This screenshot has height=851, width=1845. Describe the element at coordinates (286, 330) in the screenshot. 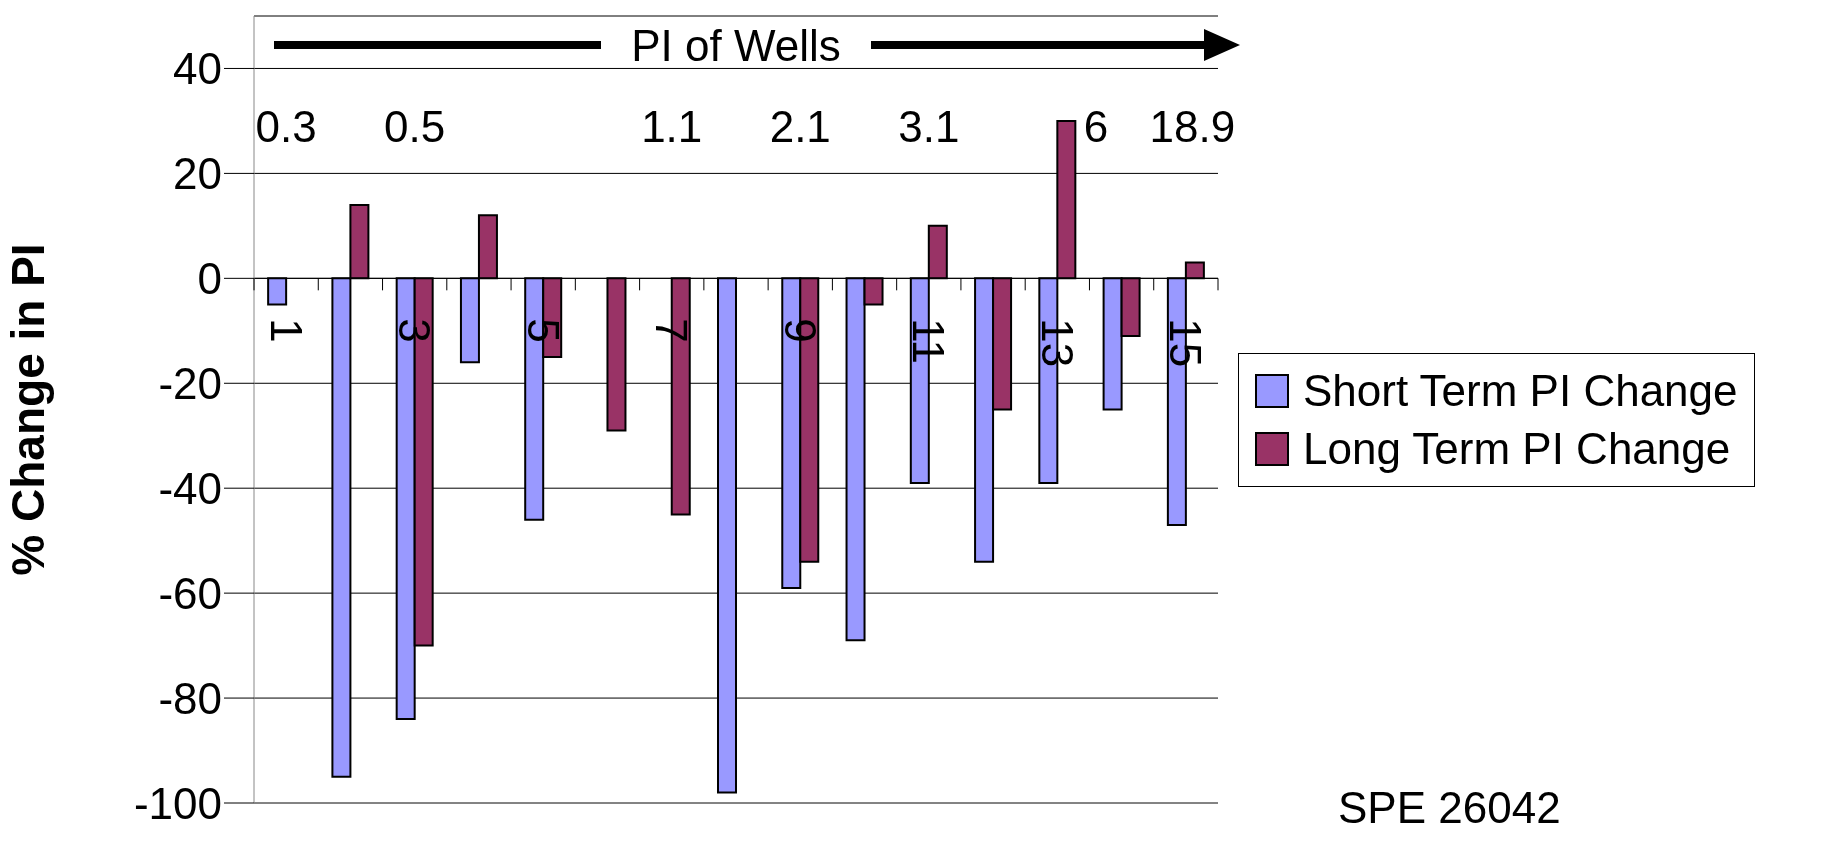

I see `x-tick-label: 1` at that location.